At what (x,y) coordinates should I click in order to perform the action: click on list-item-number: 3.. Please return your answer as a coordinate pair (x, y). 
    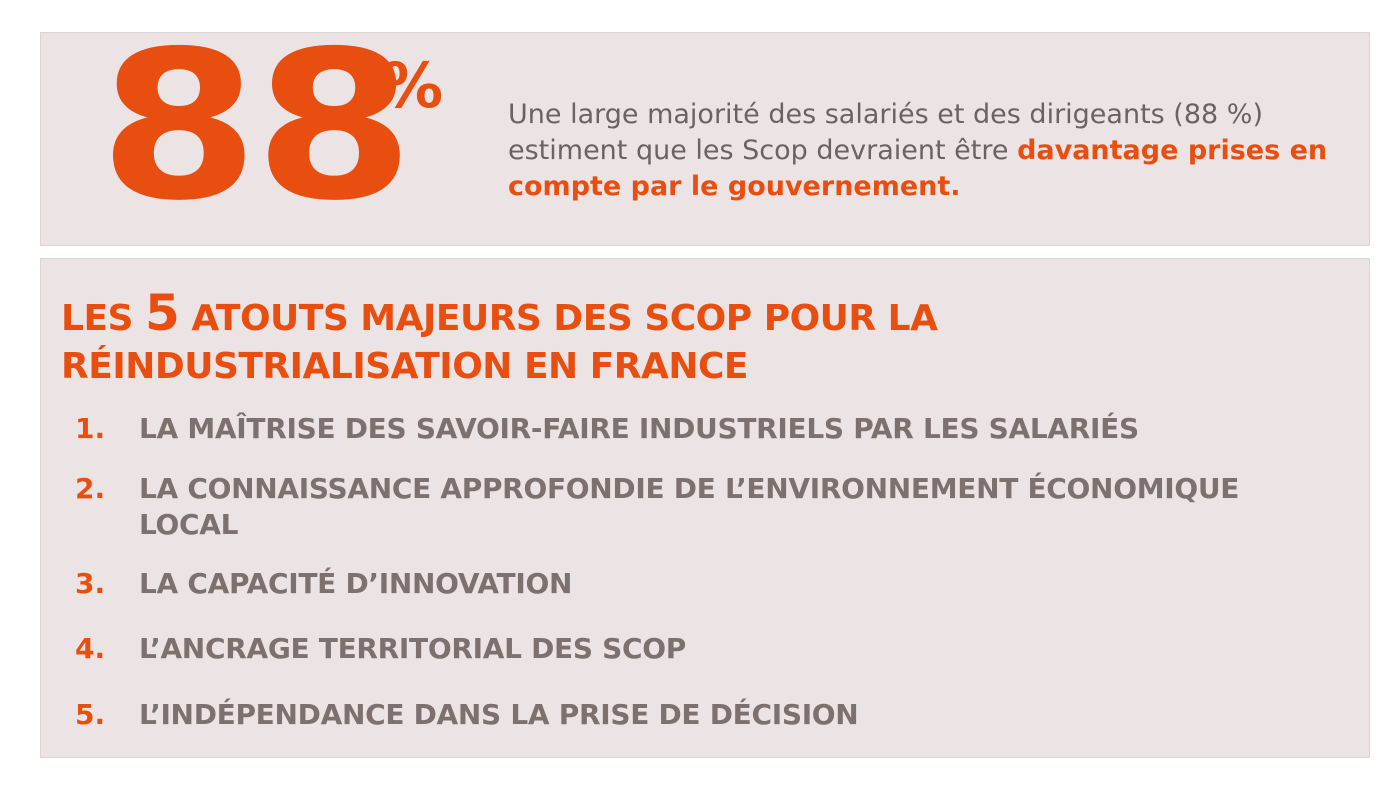
    Looking at the image, I should click on (90, 583).